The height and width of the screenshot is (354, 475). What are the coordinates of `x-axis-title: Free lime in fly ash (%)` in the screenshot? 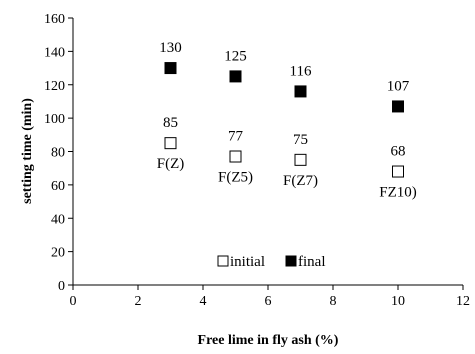 It's located at (268, 340).